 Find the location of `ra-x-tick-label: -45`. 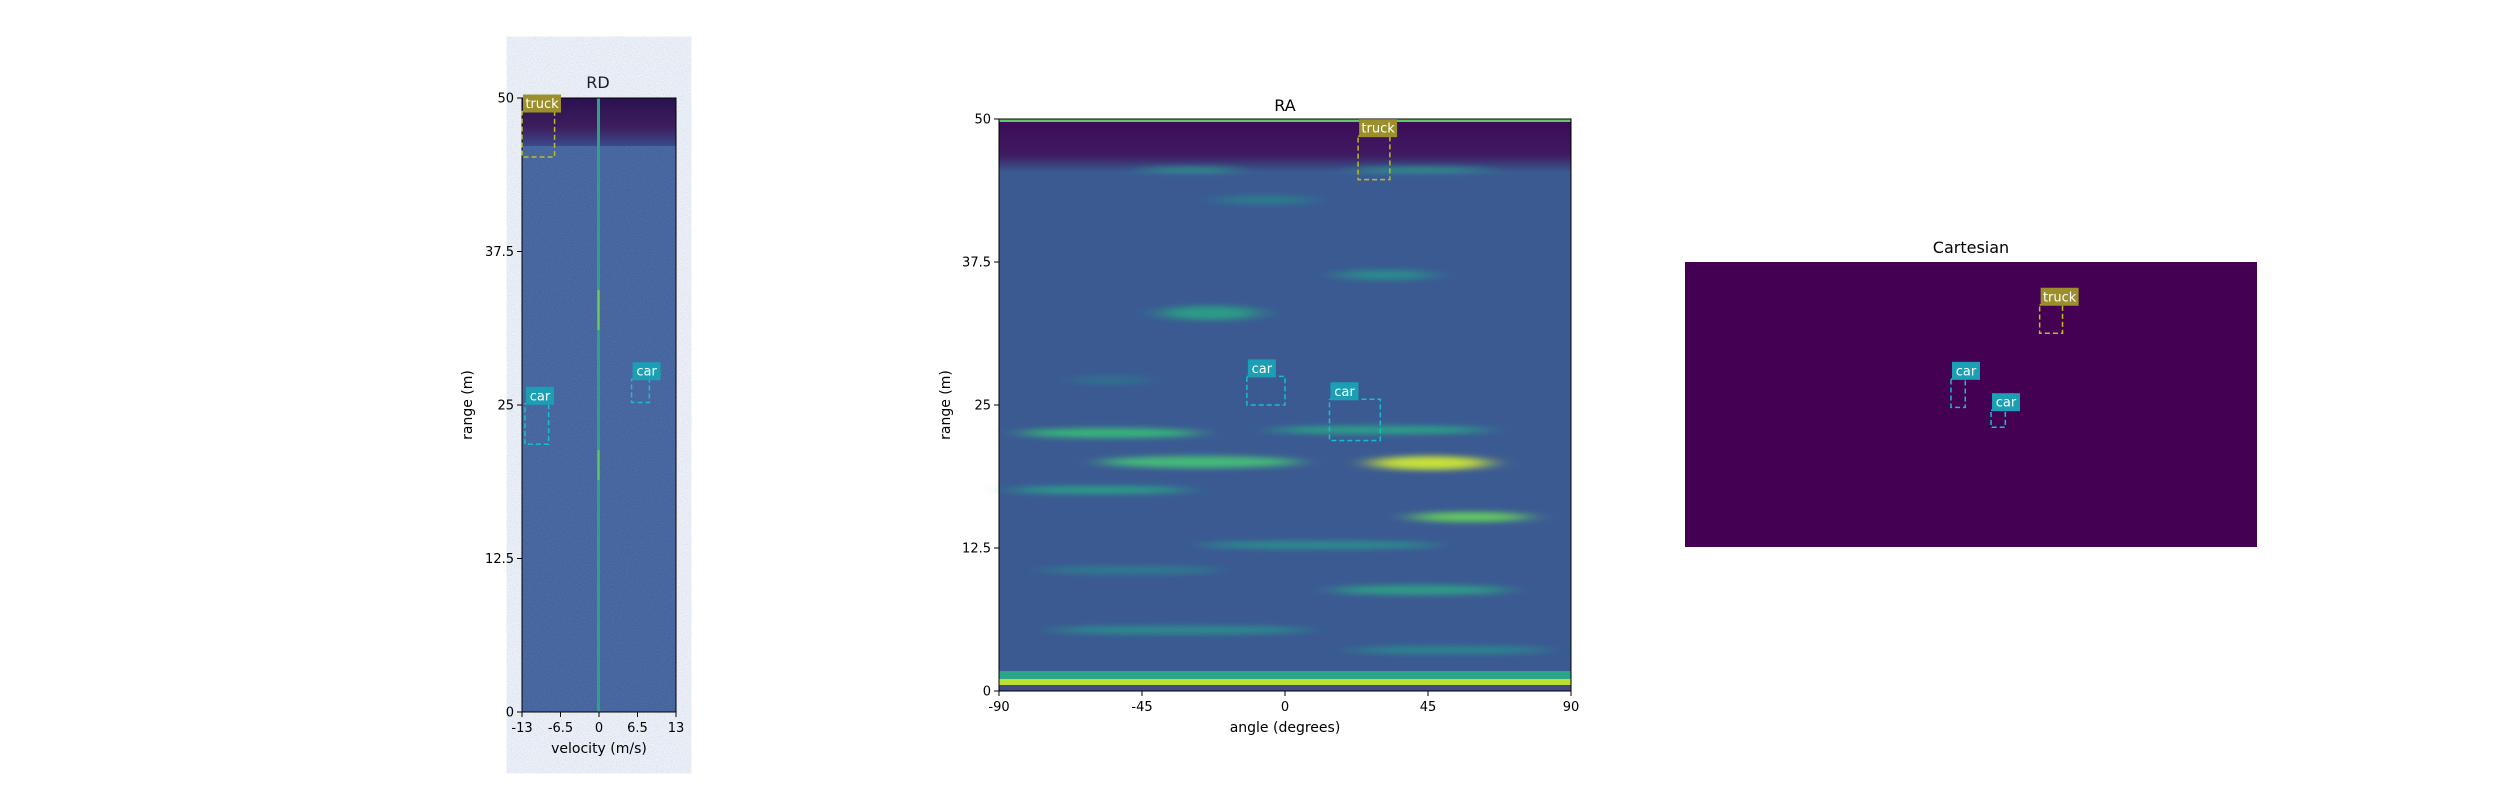

ra-x-tick-label: -45 is located at coordinates (1141, 707).